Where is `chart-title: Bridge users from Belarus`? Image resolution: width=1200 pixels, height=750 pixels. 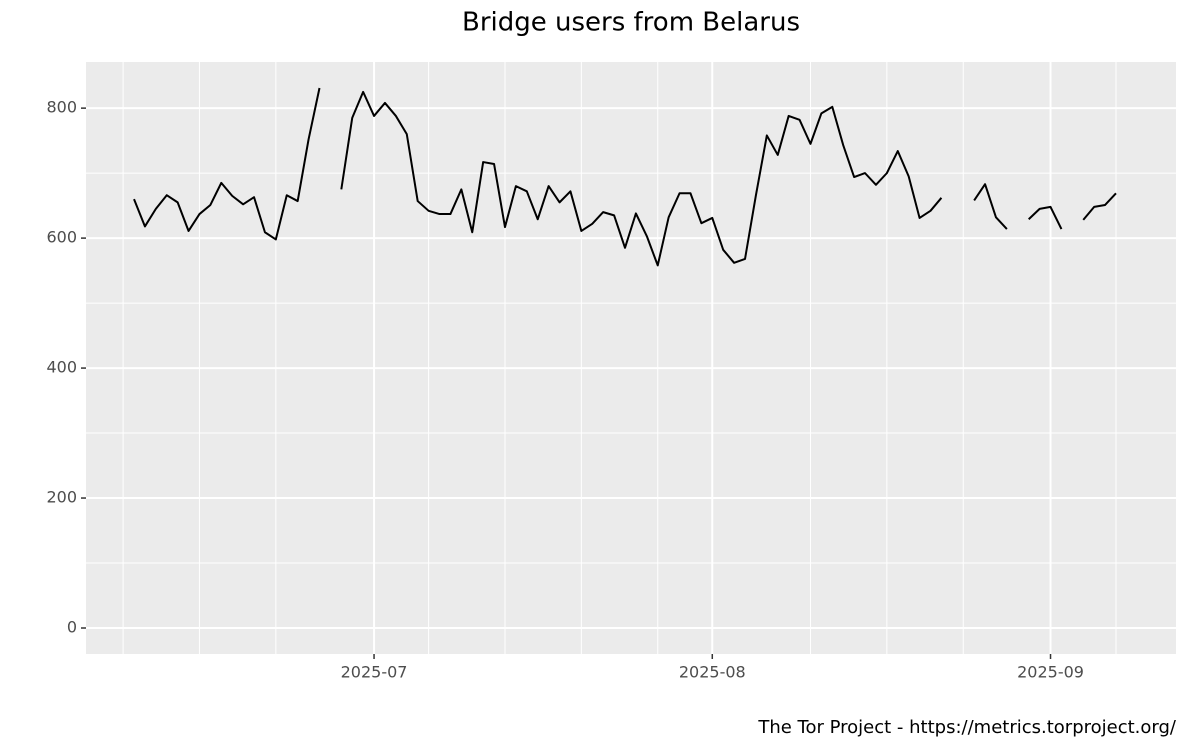
chart-title: Bridge users from Belarus is located at coordinates (631, 23).